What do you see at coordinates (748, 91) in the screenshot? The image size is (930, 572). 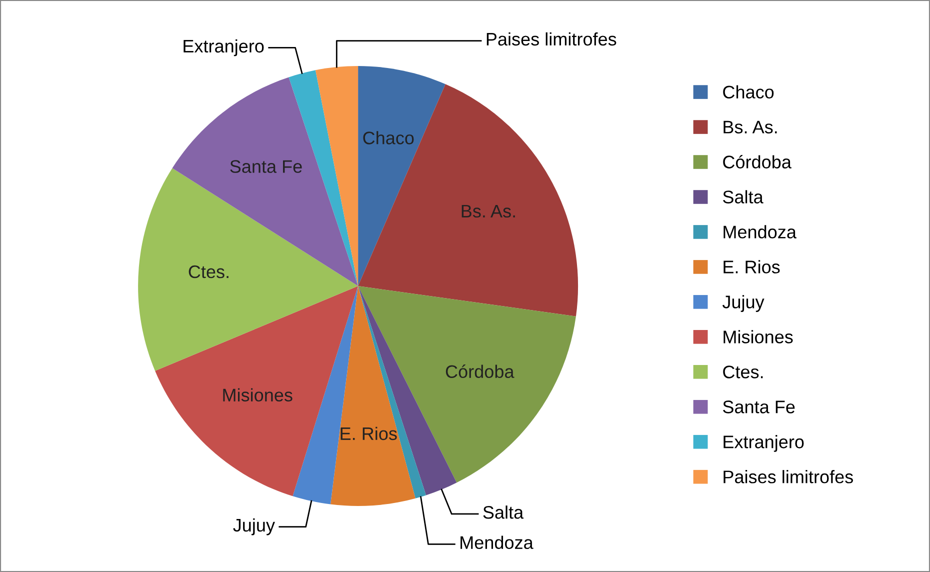 I see `legend-label: Chaco` at bounding box center [748, 91].